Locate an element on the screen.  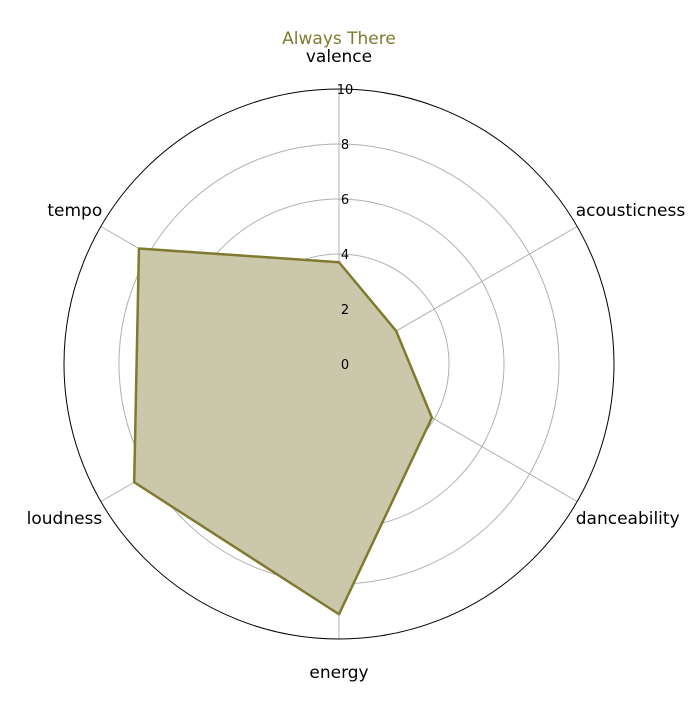
axis-label: valence is located at coordinates (339, 57).